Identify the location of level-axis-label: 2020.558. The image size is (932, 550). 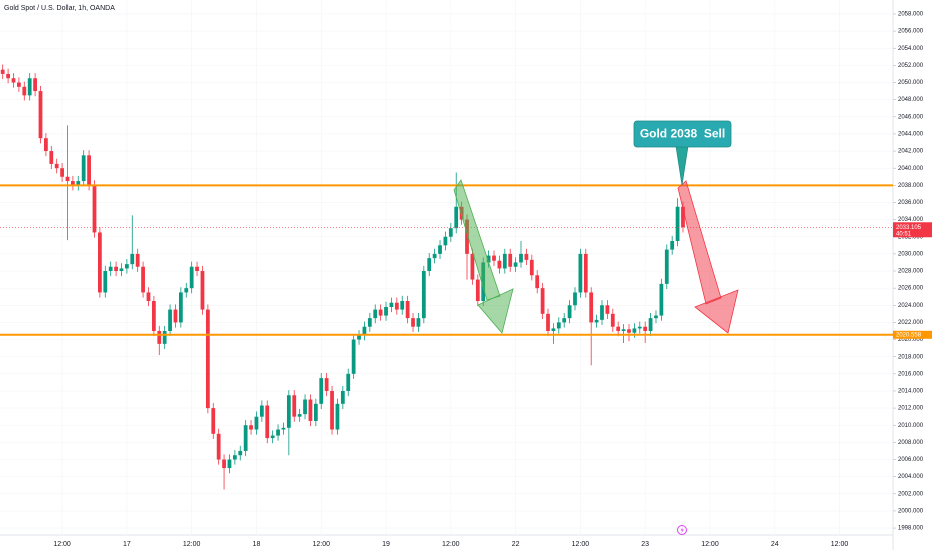
(909, 335).